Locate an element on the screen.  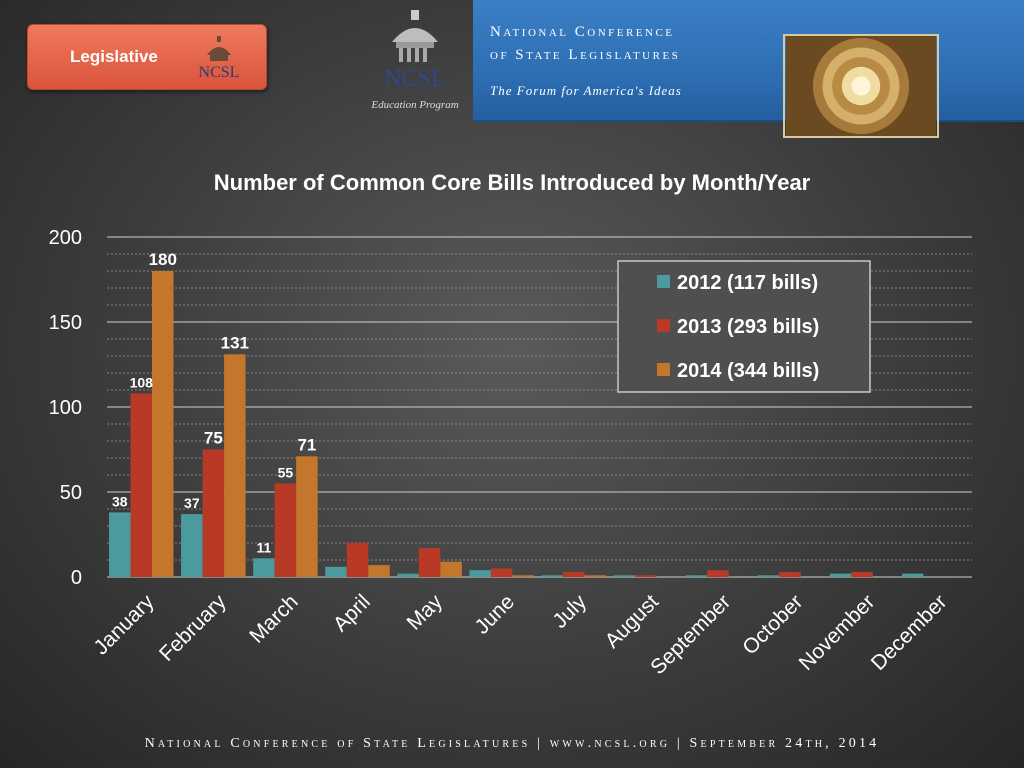
data-label: 108 is located at coordinates (142, 382).